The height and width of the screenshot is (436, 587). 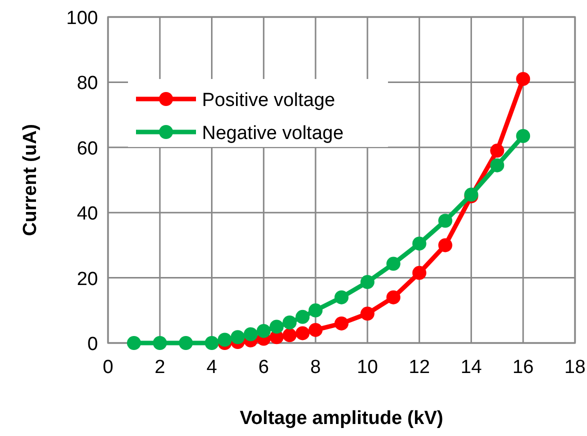 What do you see at coordinates (160, 367) in the screenshot?
I see `x-tick-label: 2` at bounding box center [160, 367].